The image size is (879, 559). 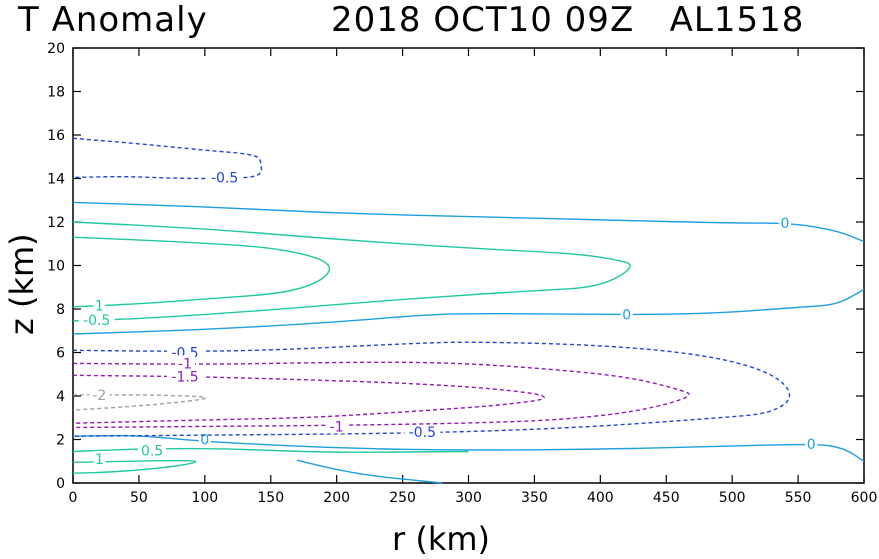 What do you see at coordinates (73, 498) in the screenshot?
I see `x-tick-label: 0` at bounding box center [73, 498].